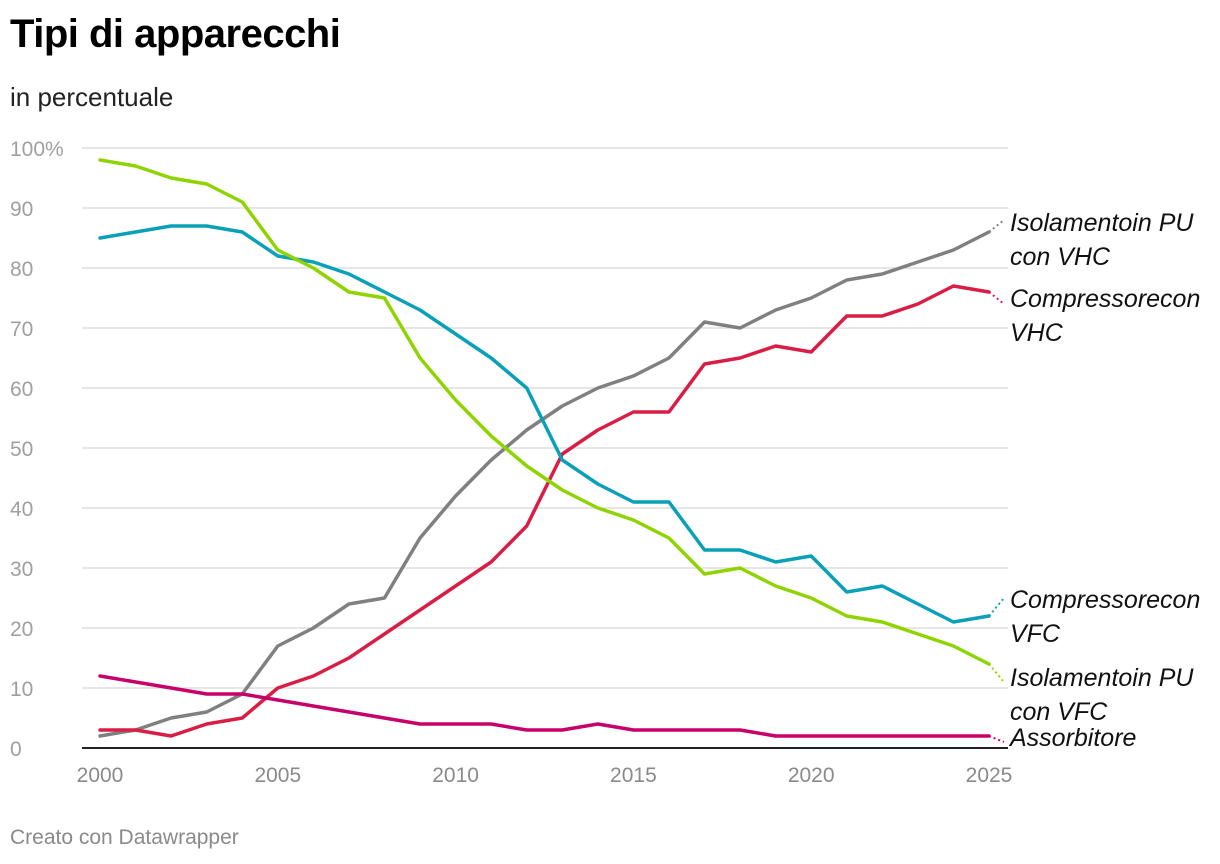  I want to click on x-tick-label: 2025, so click(989, 775).